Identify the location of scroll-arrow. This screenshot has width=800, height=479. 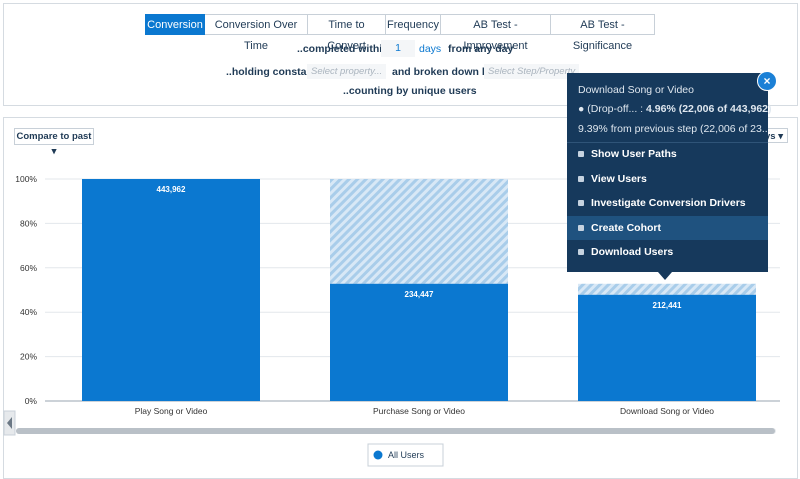
(9, 423).